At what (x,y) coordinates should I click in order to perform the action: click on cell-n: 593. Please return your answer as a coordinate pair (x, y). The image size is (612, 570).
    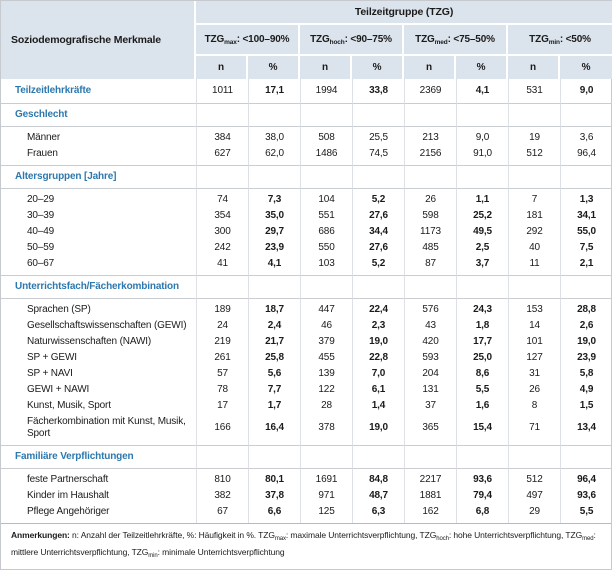
    Looking at the image, I should click on (430, 358).